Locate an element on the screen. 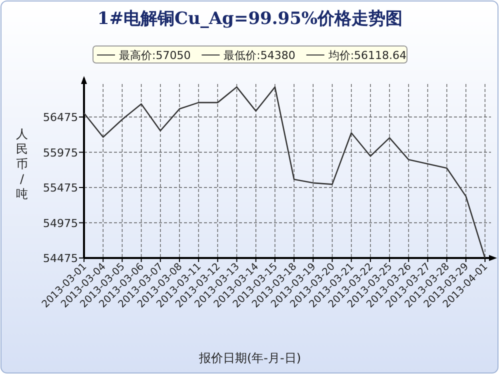  chart-title: 1#电解铜Cu_Ag=99.95%价格走势图 is located at coordinates (250, 19).